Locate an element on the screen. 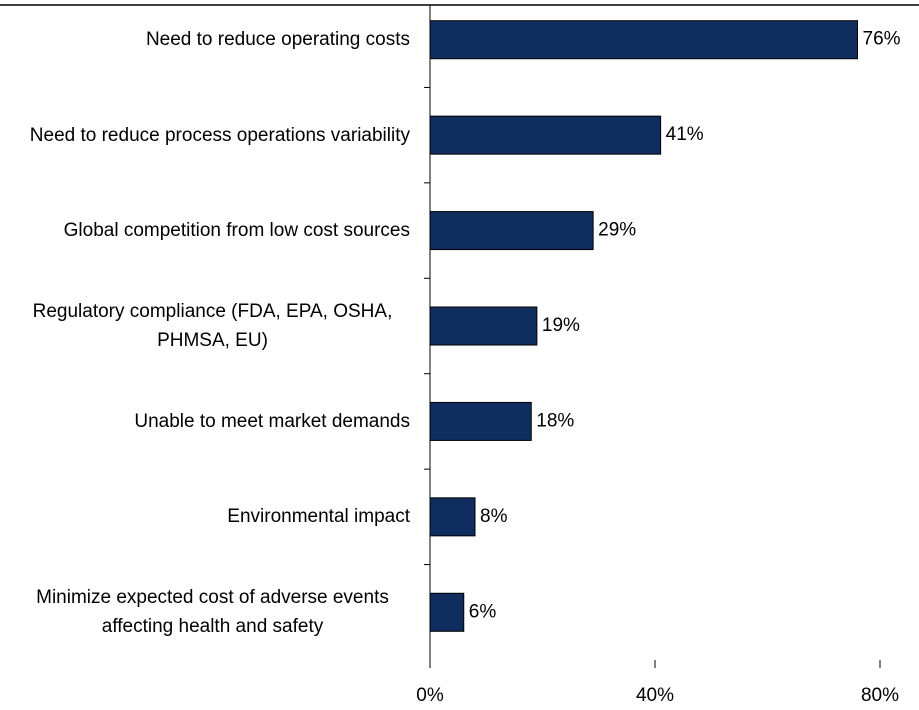 This screenshot has width=919, height=710. value-label: 18% is located at coordinates (555, 420).